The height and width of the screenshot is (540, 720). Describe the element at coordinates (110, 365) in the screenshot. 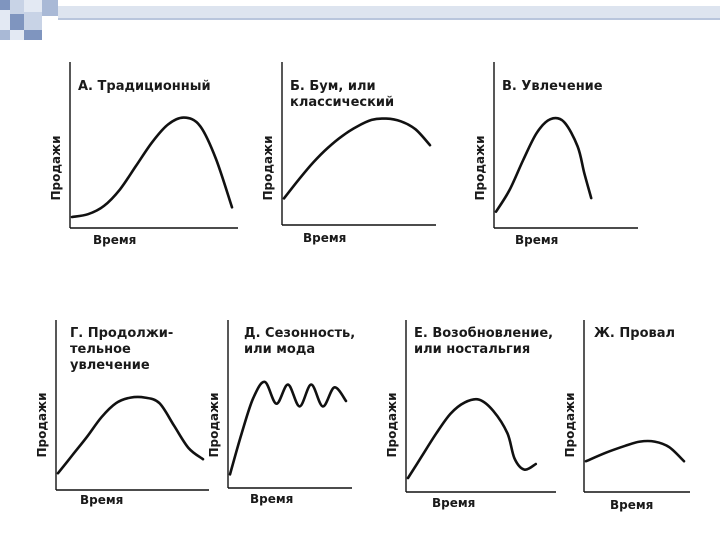

I see `panel-title: увлечение` at that location.